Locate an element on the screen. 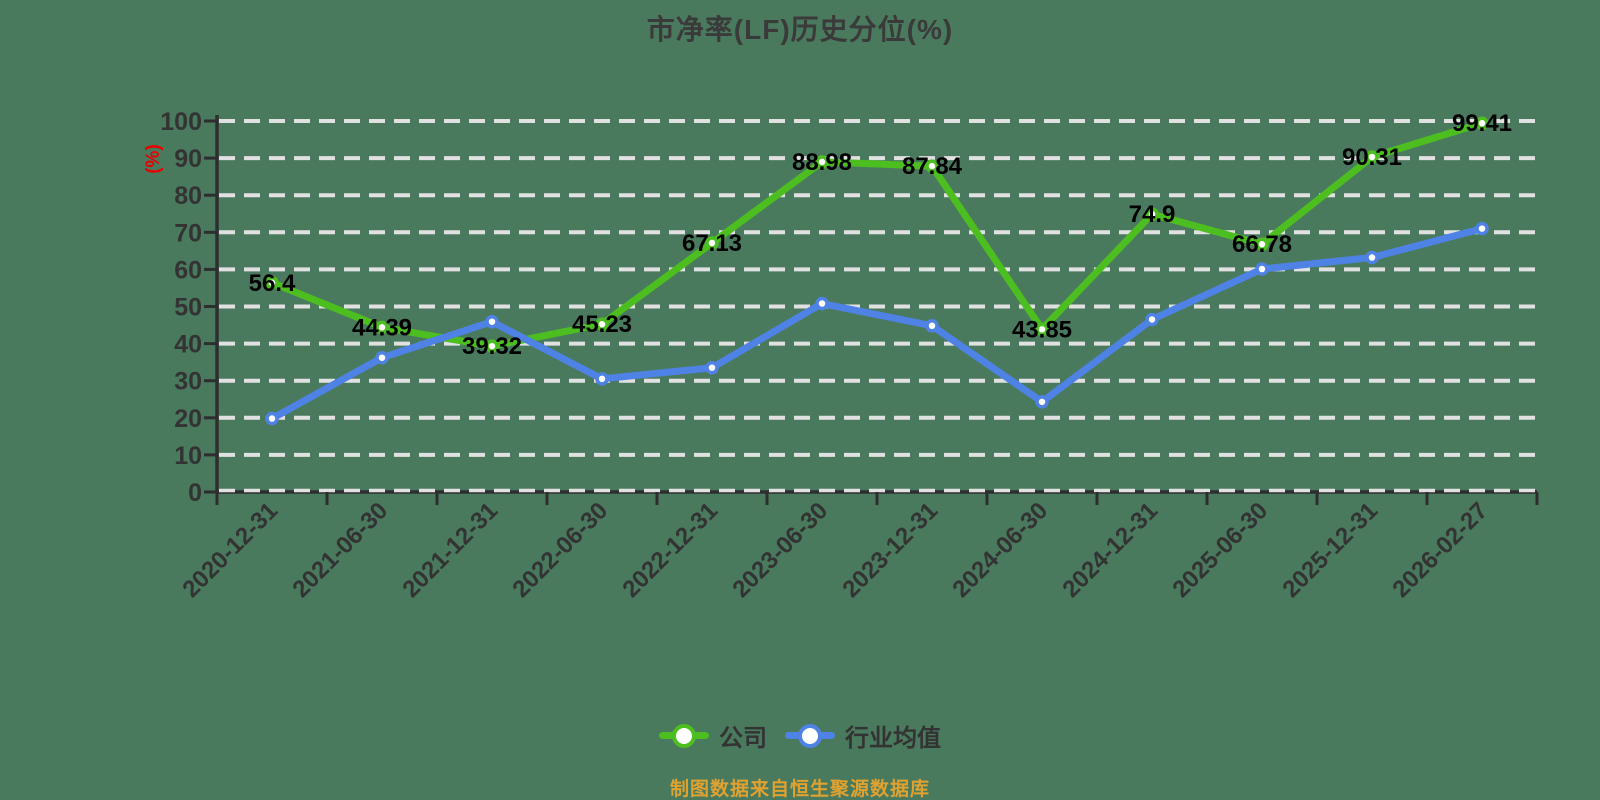 This screenshot has height=800, width=1600. x-axis-label: 2025-12-31 is located at coordinates (1330, 550).